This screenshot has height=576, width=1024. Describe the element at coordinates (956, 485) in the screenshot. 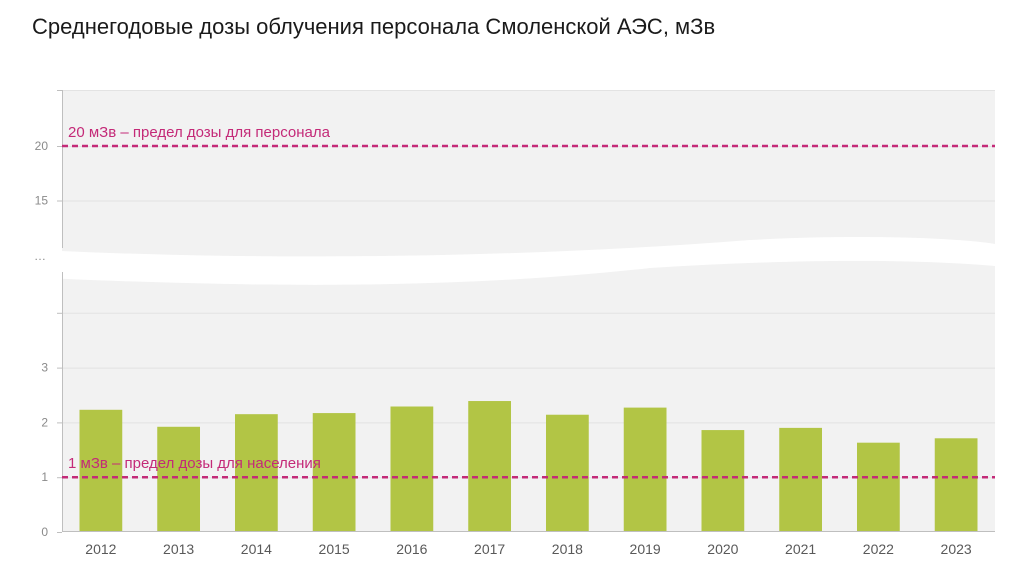

I see `bar-2023` at that location.